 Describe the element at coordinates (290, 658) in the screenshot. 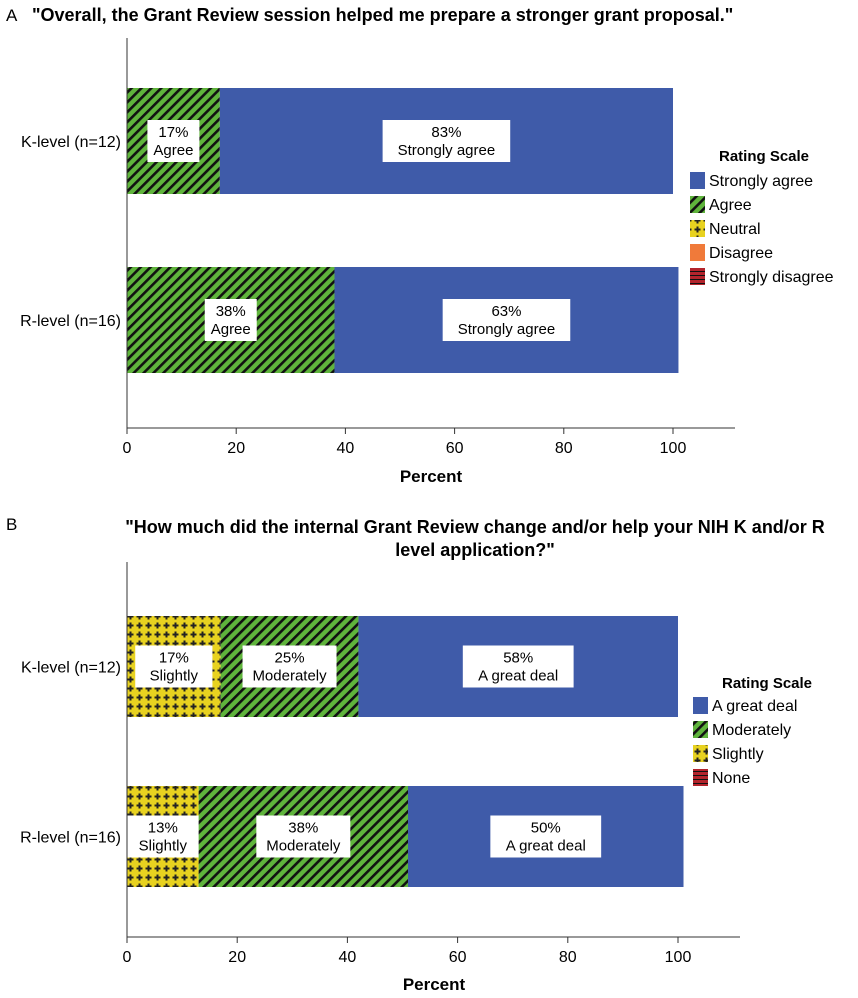

I see `data-label: 25%` at that location.